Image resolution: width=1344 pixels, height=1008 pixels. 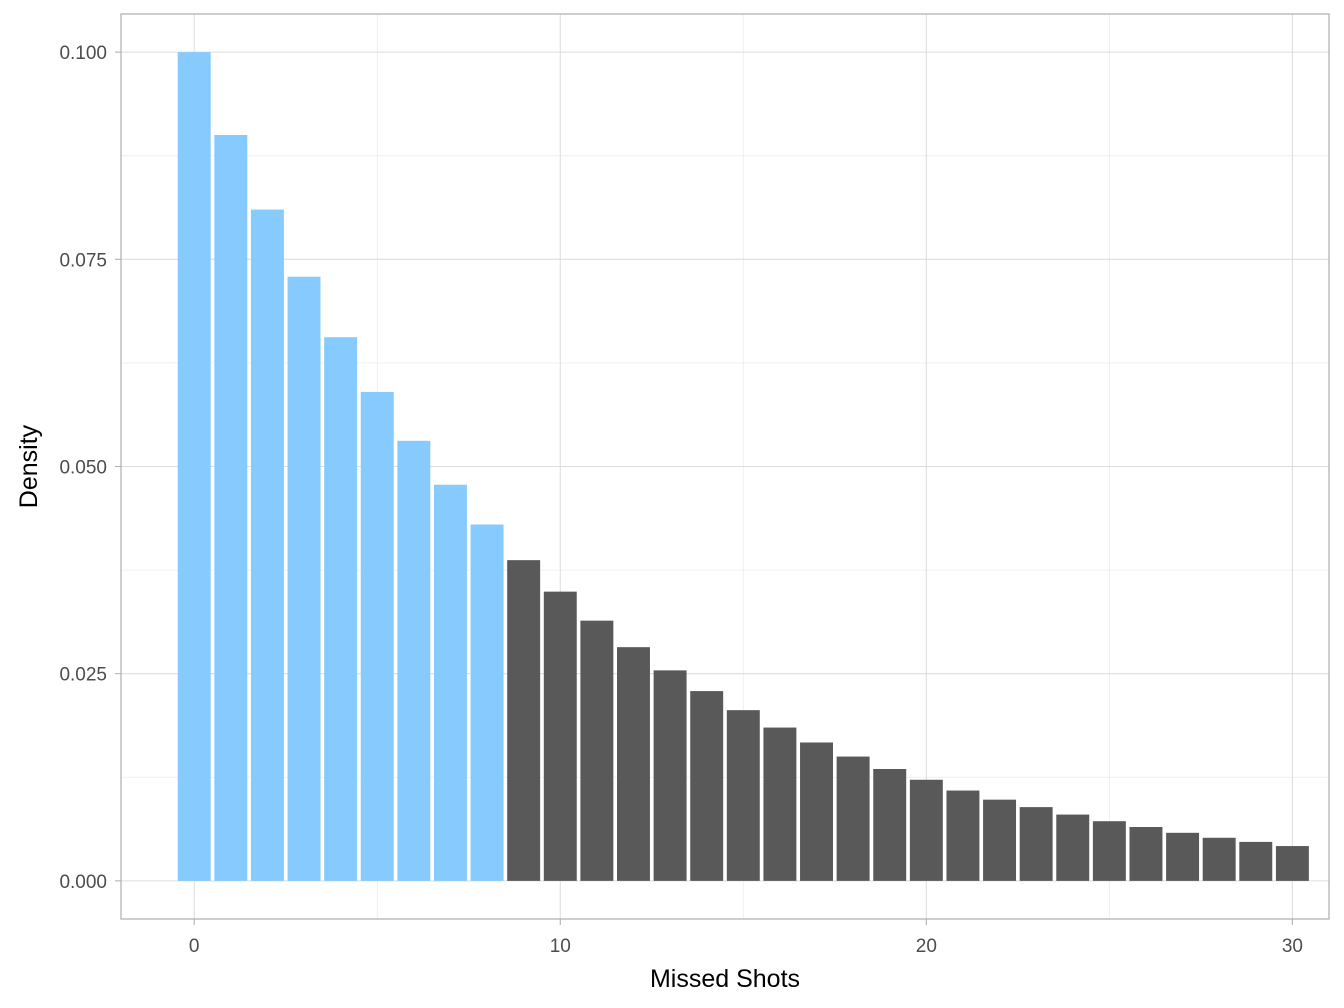 What do you see at coordinates (29, 466) in the screenshot?
I see `y-axis-title: Density` at bounding box center [29, 466].